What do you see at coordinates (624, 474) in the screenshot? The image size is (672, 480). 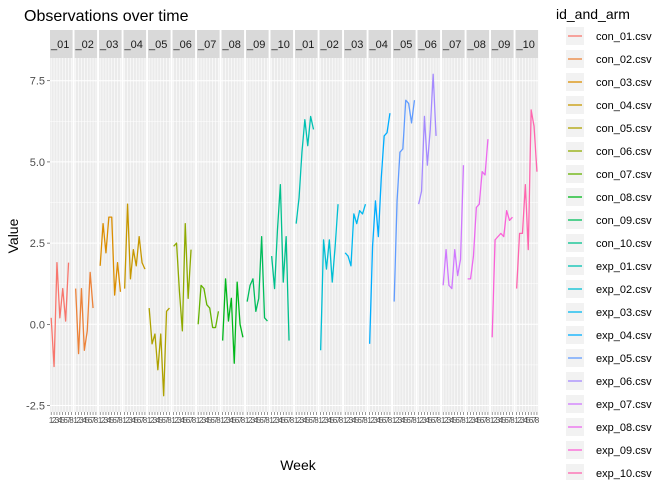 I see `legend-label: exp_10.csv` at bounding box center [624, 474].